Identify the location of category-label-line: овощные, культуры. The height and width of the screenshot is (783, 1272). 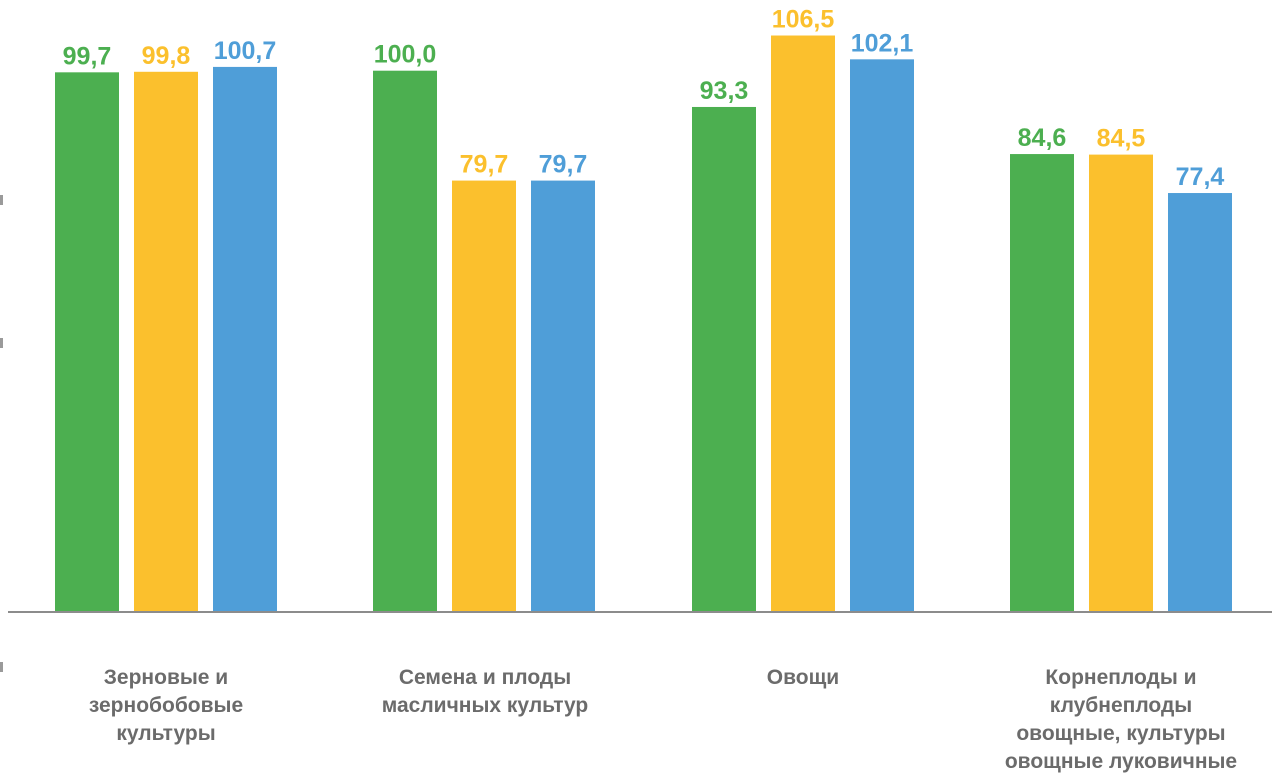
(1121, 733).